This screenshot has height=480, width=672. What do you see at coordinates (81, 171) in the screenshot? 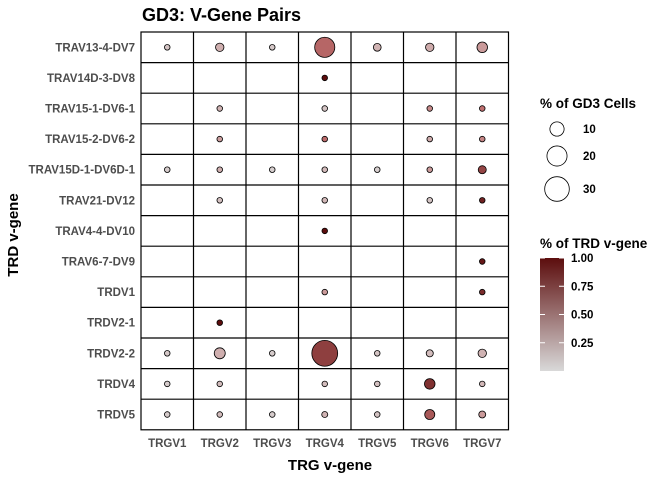
I see `y-tick-label: TRAV15D-1-DV6D-1` at bounding box center [81, 171].